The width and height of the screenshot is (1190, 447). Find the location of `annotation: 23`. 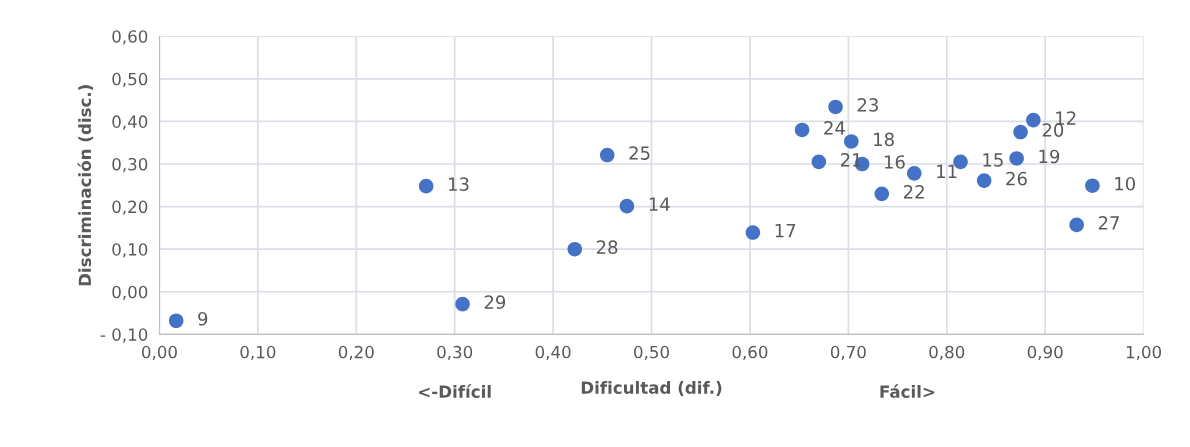

annotation: 23 is located at coordinates (867, 105).